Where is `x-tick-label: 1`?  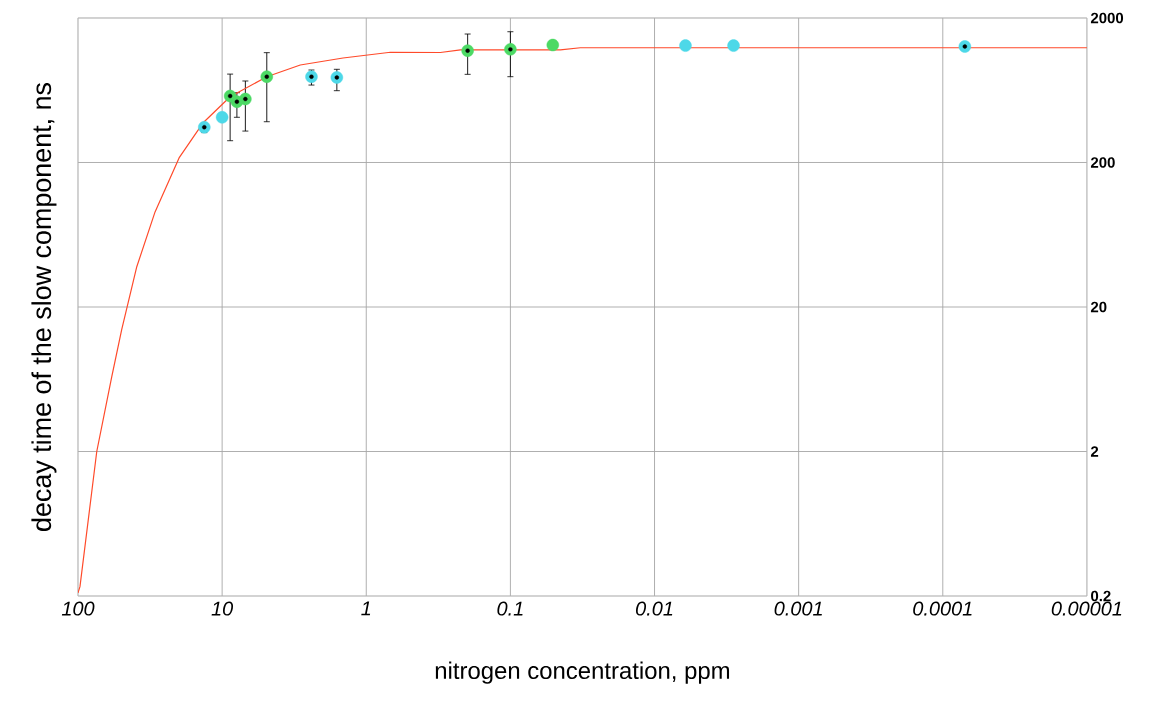
x-tick-label: 1 is located at coordinates (366, 608).